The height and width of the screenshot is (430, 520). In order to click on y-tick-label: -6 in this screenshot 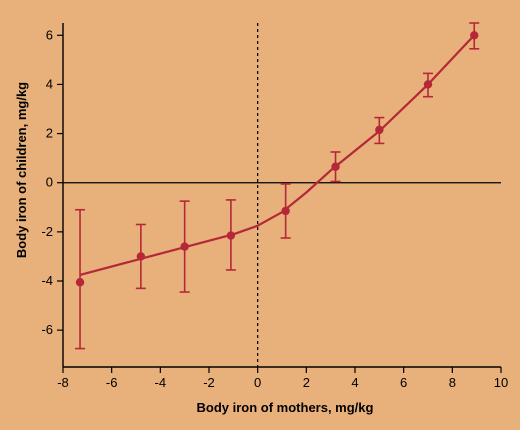, I will do `click(47, 329)`.